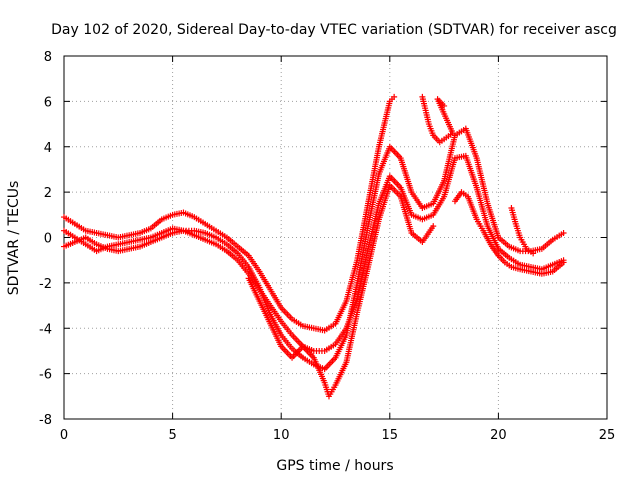  What do you see at coordinates (172, 435) in the screenshot?
I see `x-tick-label: 5` at bounding box center [172, 435].